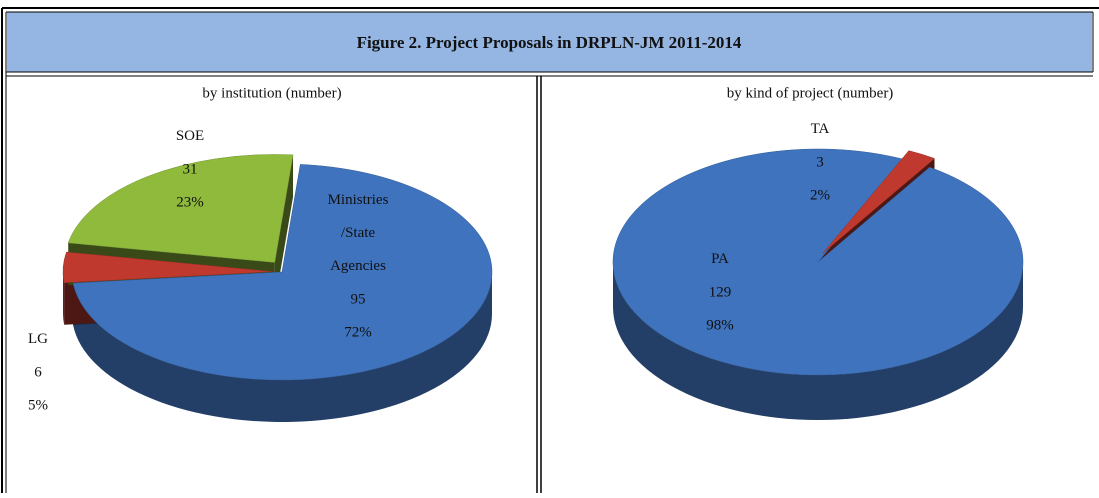  I want to click on slice-label-percent: 2%, so click(820, 195).